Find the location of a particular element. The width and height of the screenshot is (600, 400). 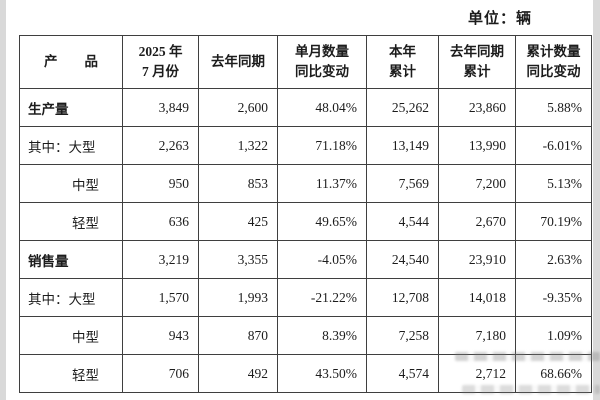

cell: 8.39% is located at coordinates (322, 335).